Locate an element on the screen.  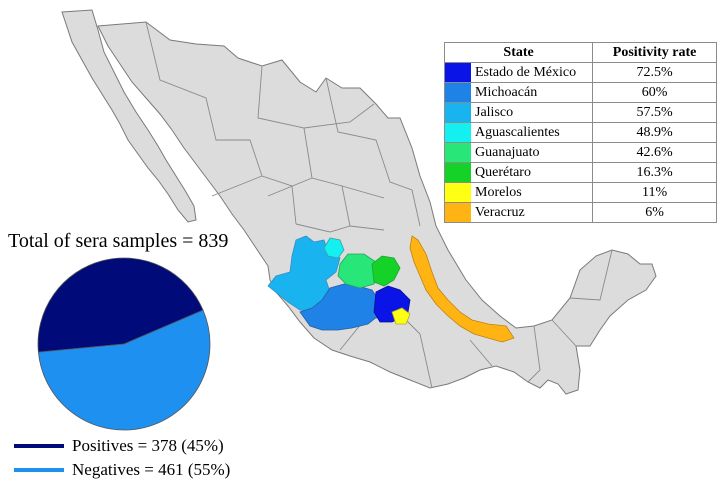
negatives-legend-line is located at coordinates (39, 470).